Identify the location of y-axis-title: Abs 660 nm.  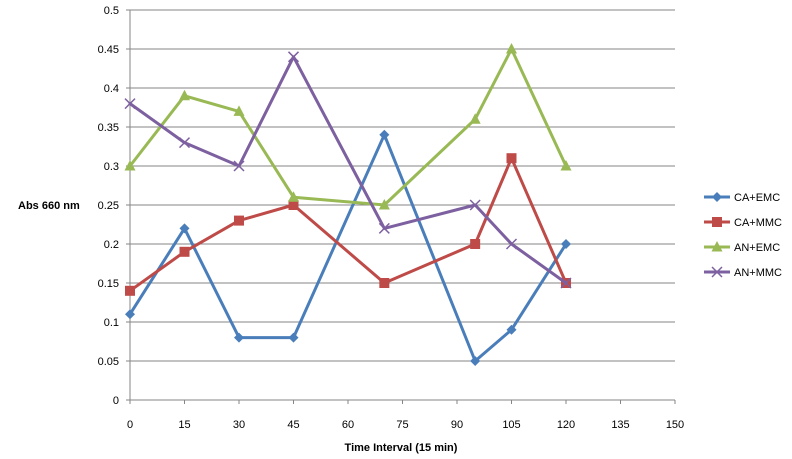
(49, 206).